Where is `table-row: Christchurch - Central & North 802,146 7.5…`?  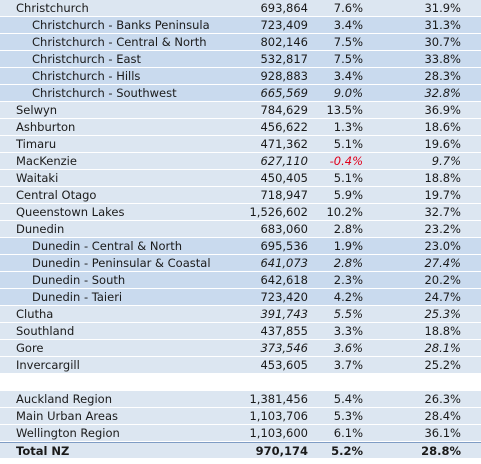 table-row: Christchurch - Central & North 802,146 7.5… is located at coordinates (240, 42).